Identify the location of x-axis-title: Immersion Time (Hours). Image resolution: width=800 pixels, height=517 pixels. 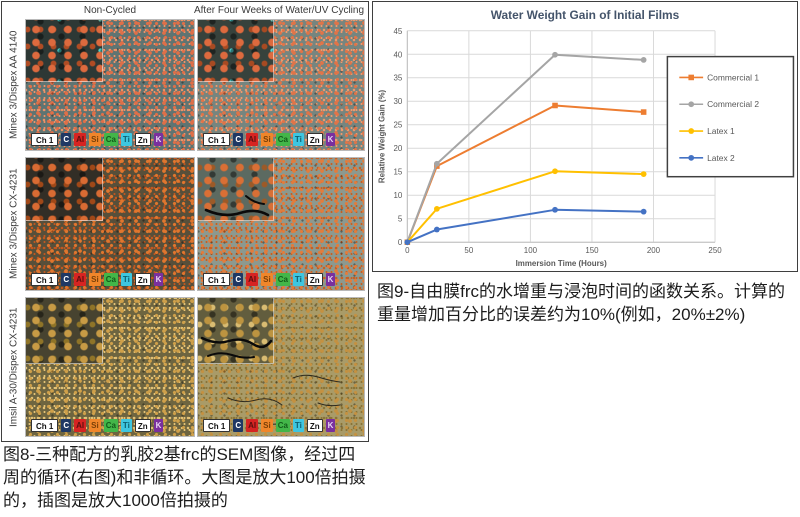
(562, 263).